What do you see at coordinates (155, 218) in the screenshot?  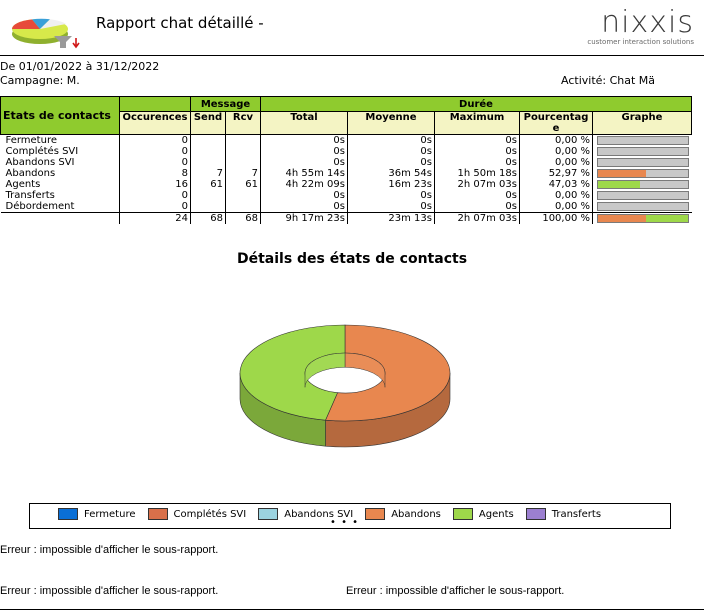 I see `total-occ: 24` at bounding box center [155, 218].